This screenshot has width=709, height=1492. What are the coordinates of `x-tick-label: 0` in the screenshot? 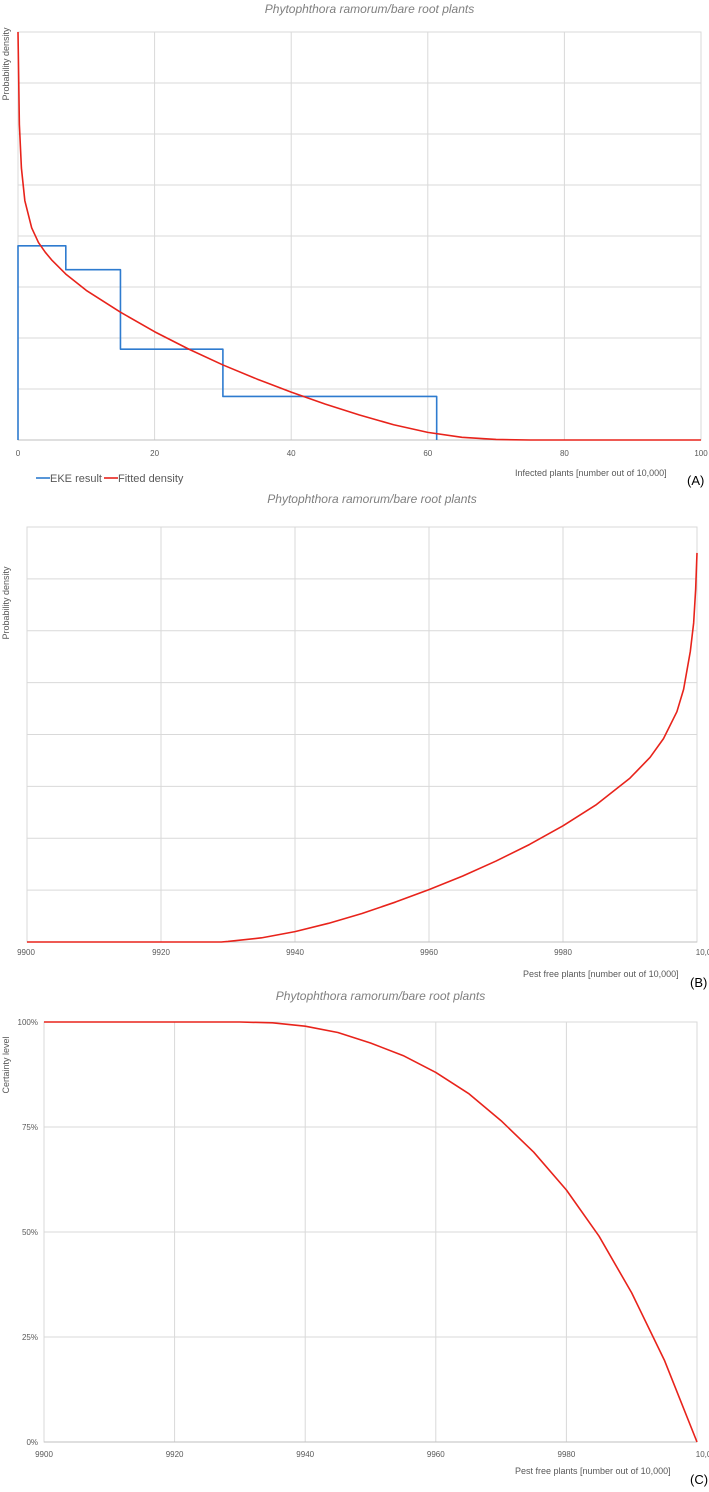 It's located at (18, 453).